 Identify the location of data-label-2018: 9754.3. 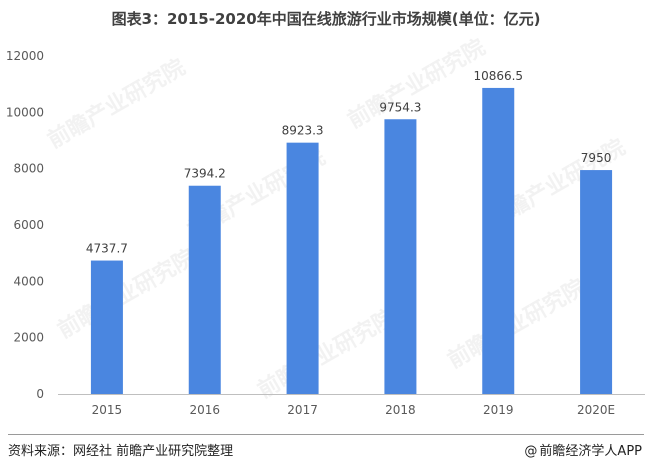
(400, 107).